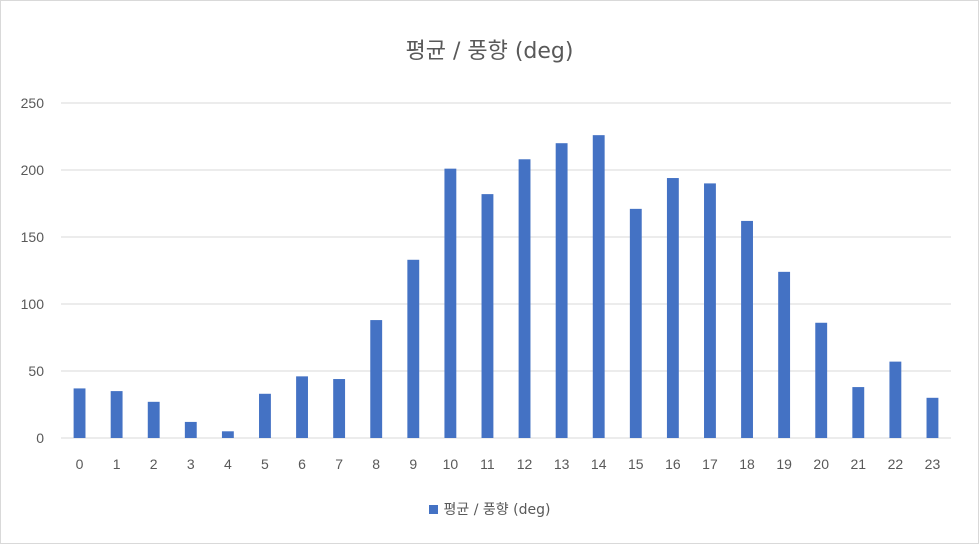 The image size is (979, 544). I want to click on y-tick-label: 100, so click(33, 304).